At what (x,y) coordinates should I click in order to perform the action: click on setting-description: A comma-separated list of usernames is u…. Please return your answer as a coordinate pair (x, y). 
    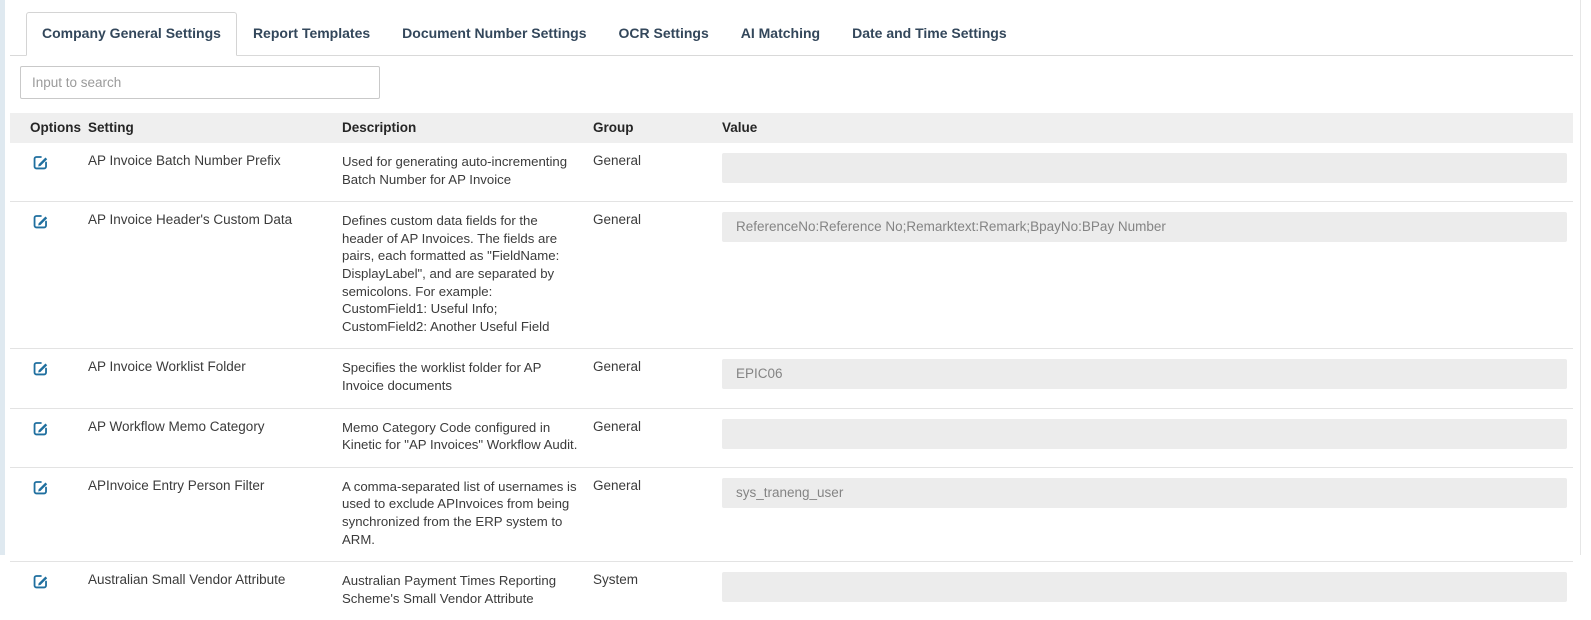
    Looking at the image, I should click on (459, 512).